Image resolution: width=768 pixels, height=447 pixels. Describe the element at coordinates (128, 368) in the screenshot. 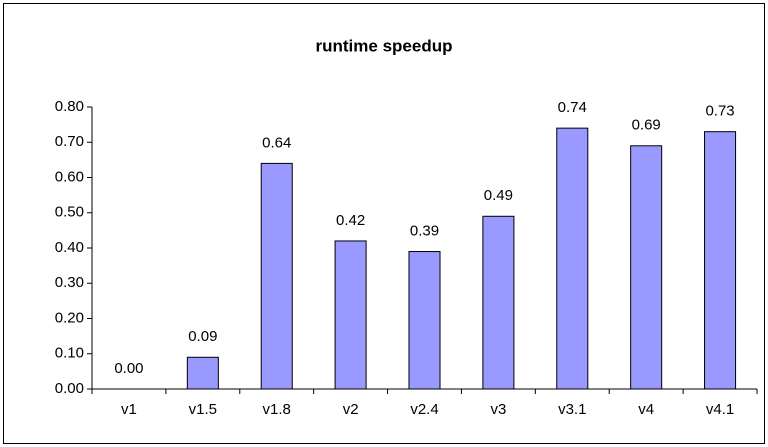

I see `data-label: 0.00` at that location.